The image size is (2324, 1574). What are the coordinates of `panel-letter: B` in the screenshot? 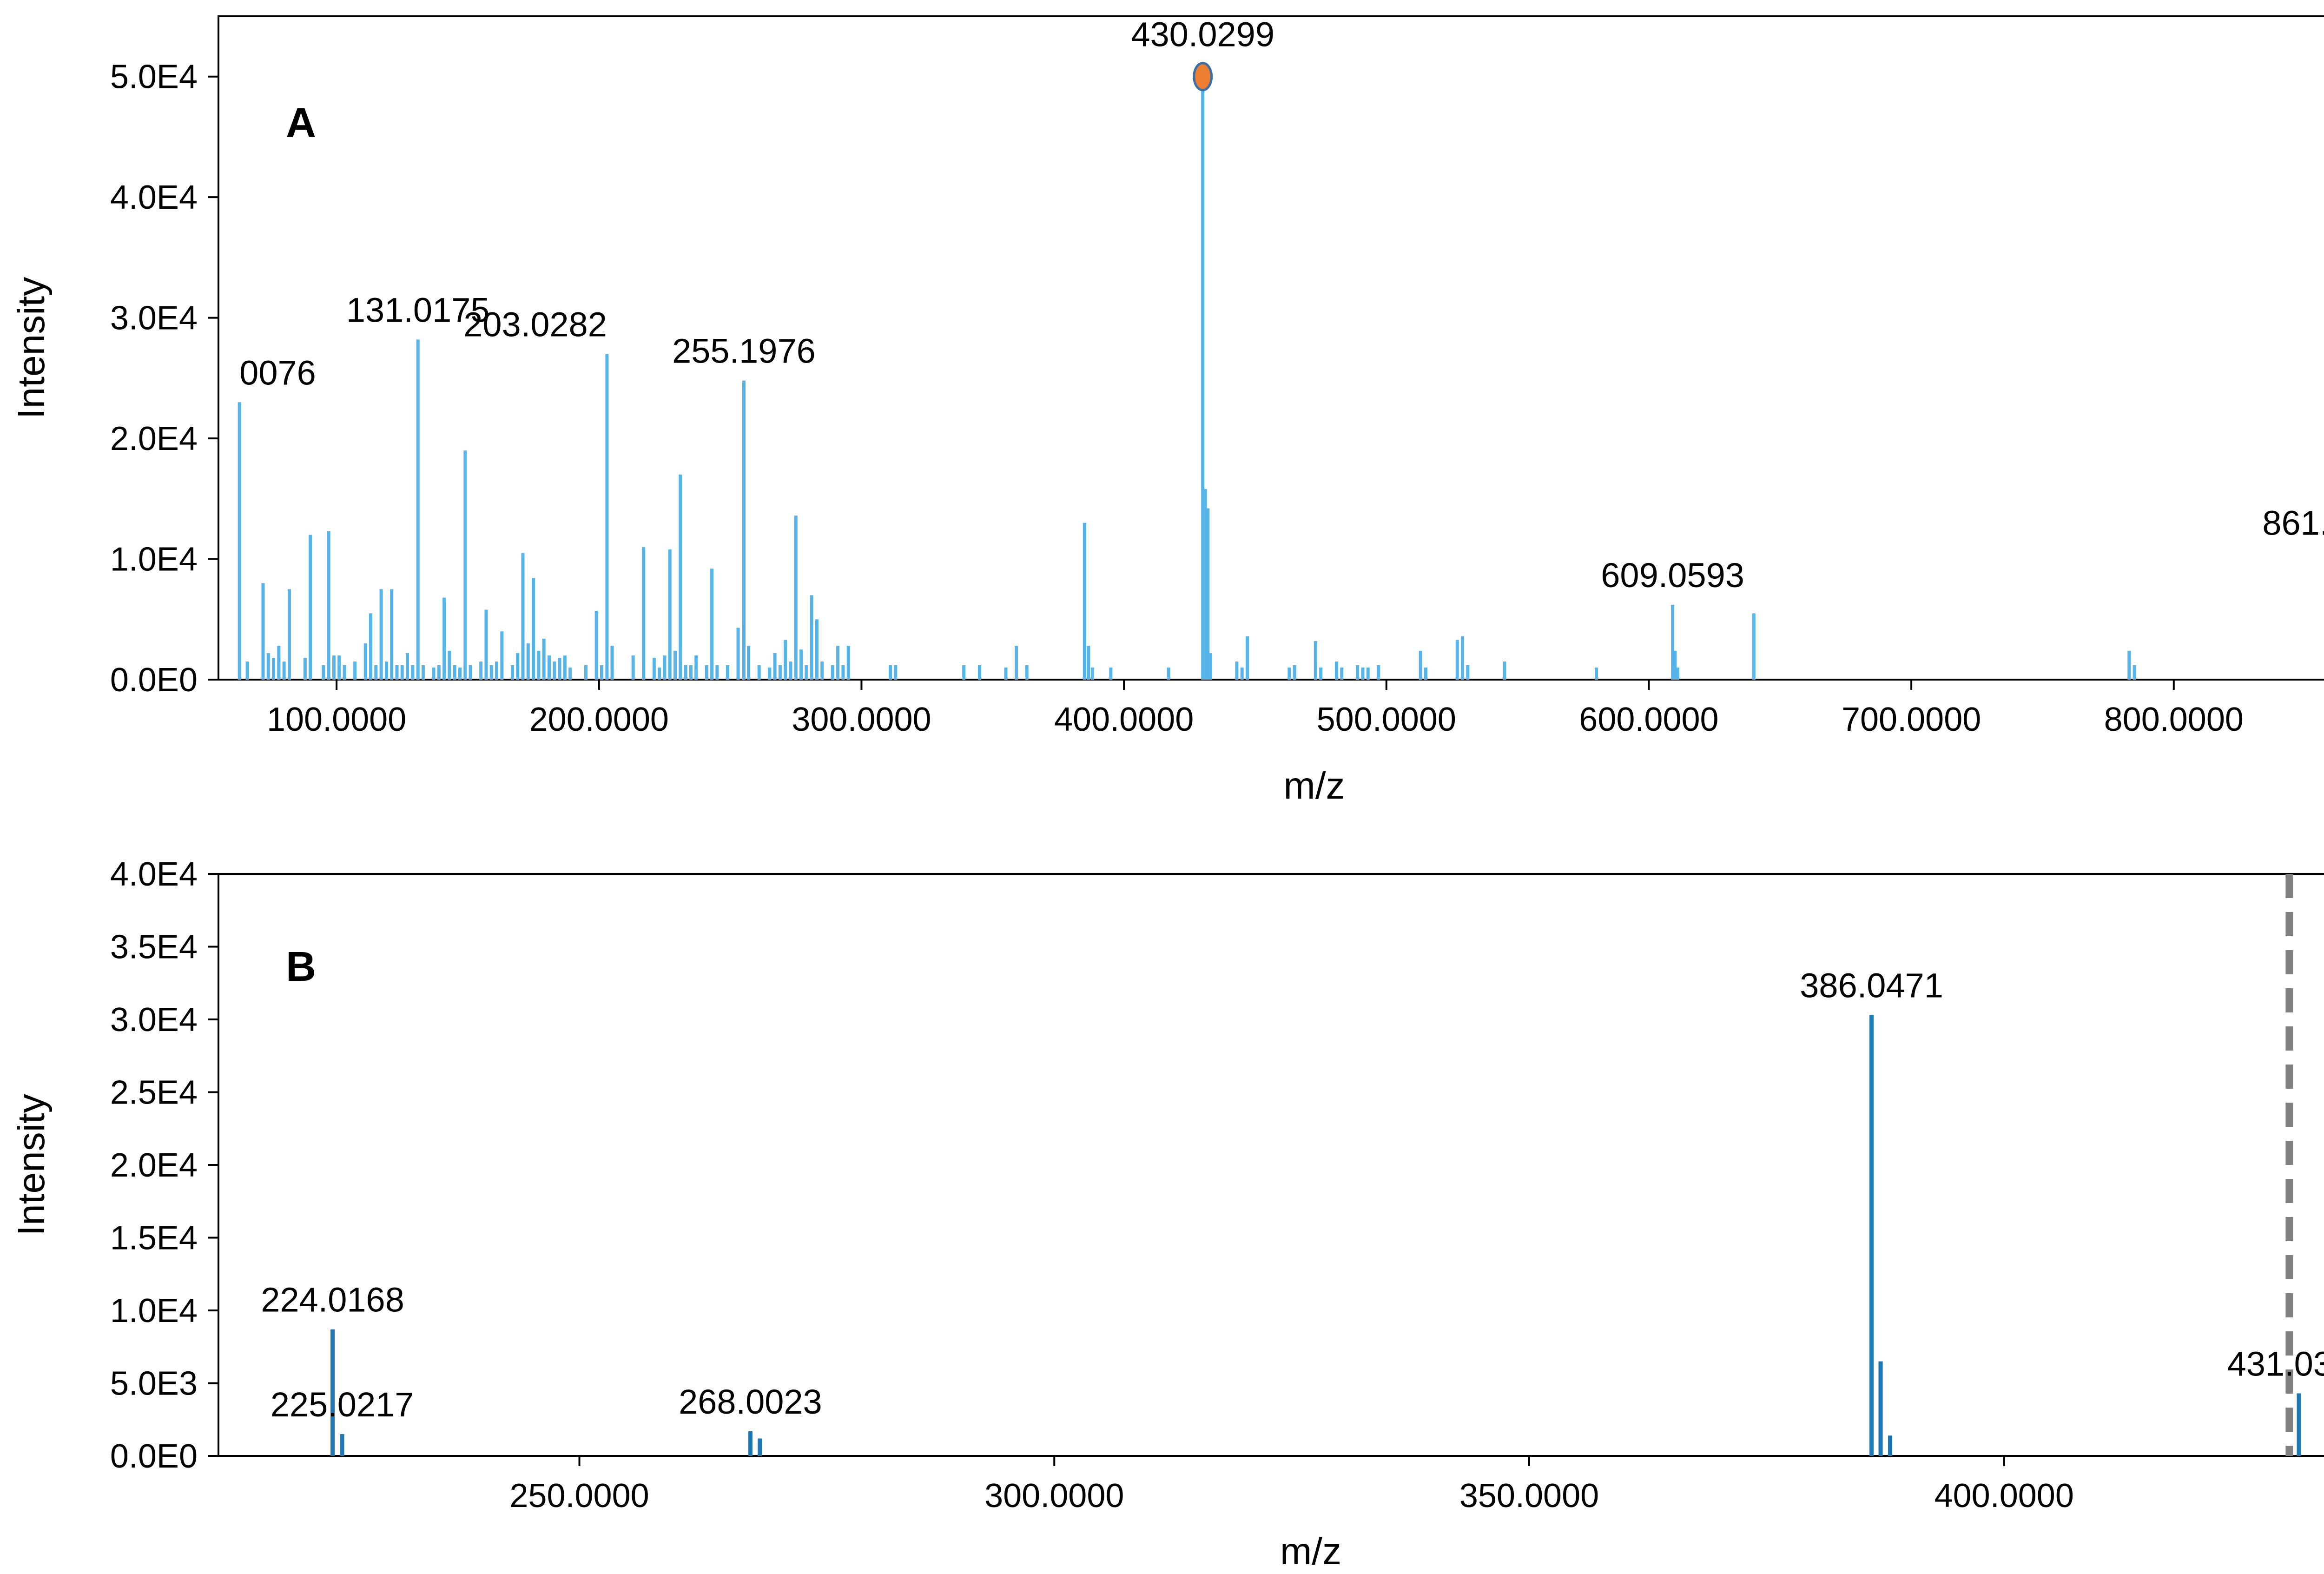 It's located at (301, 967).